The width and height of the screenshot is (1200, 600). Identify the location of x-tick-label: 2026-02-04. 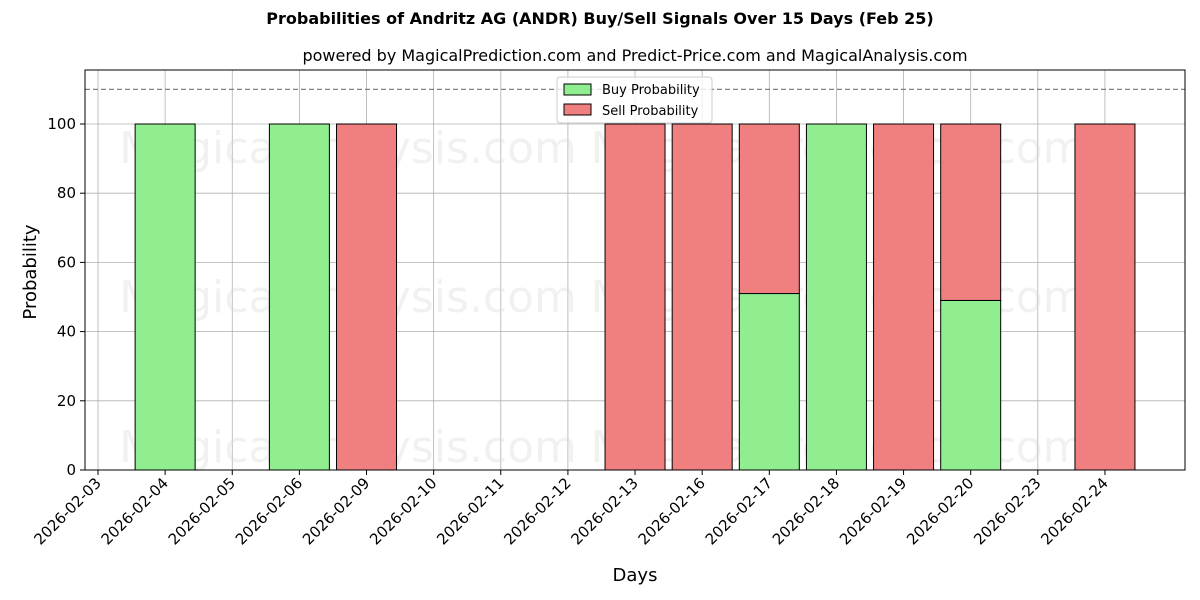
(135, 511).